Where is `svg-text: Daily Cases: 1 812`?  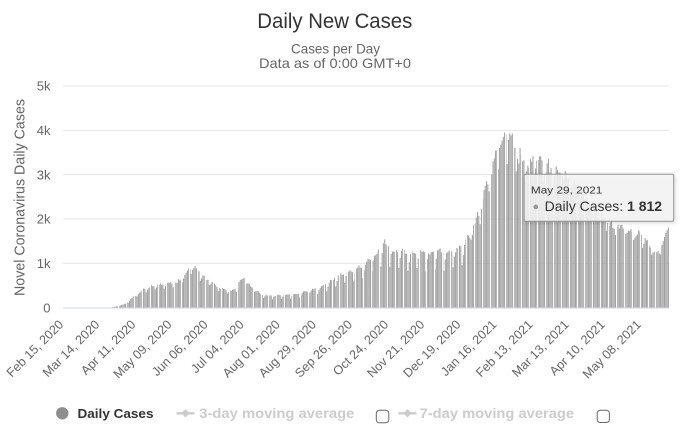
svg-text: Daily Cases: 1 812 is located at coordinates (604, 206).